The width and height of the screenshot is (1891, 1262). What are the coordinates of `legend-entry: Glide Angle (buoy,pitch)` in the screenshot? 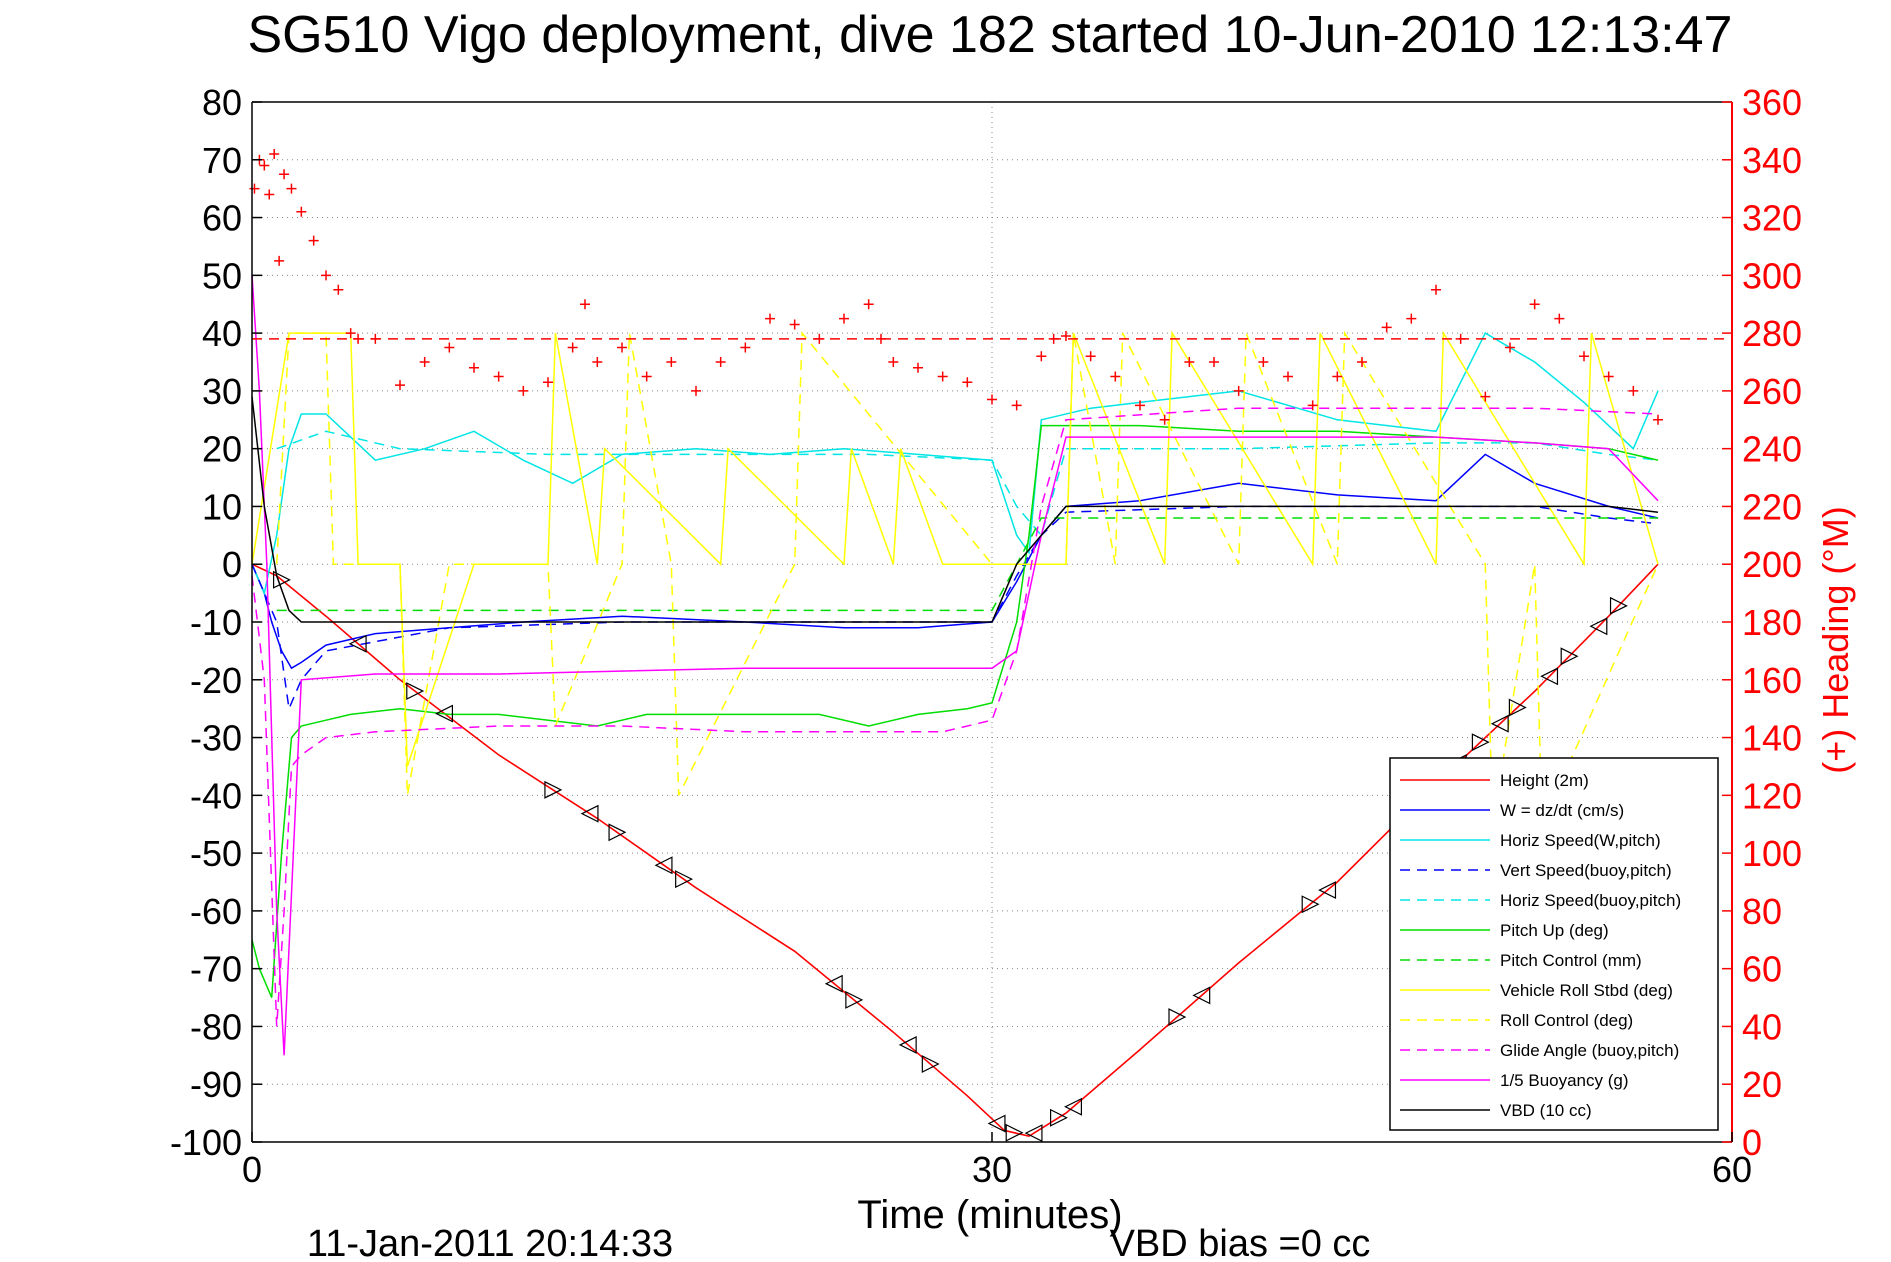 It's located at (1589, 1050).